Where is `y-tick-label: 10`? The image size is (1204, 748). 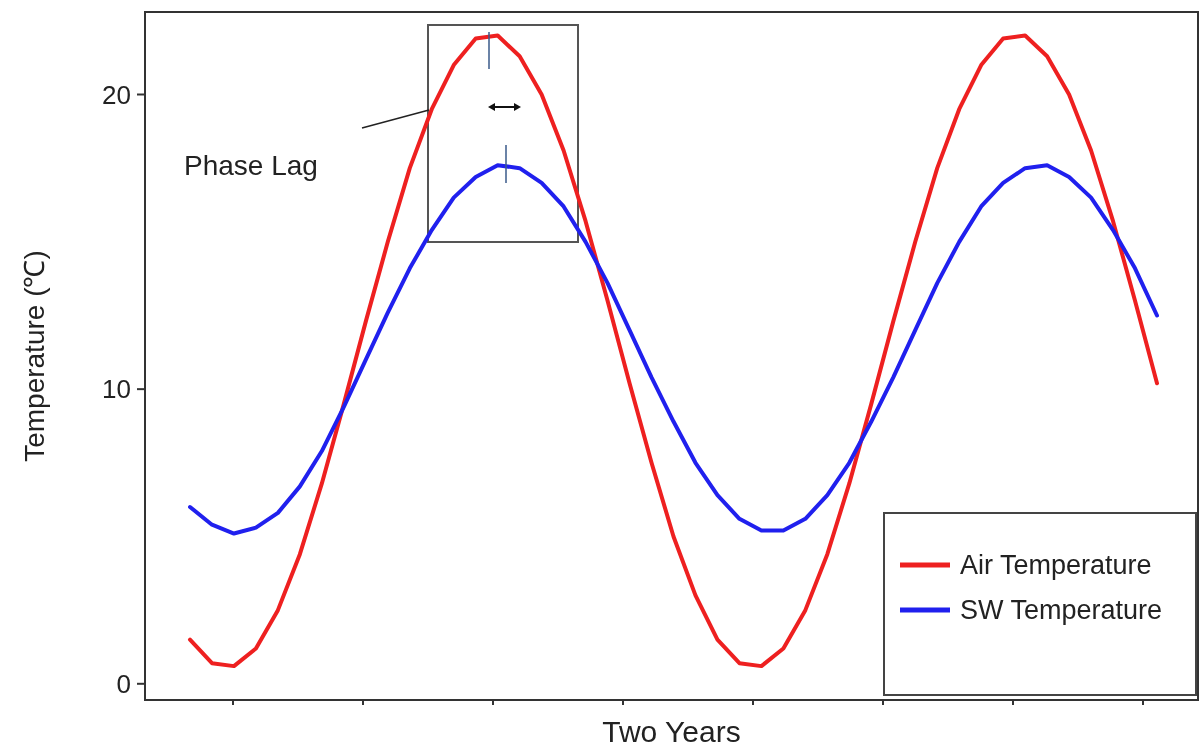 y-tick-label: 10 is located at coordinates (116, 389).